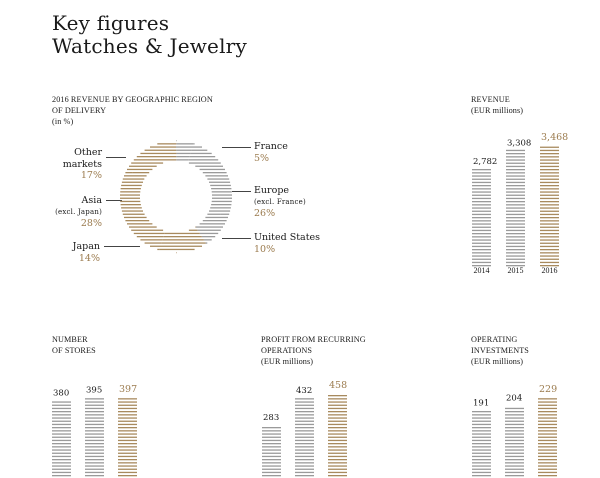  I want to click on page-title-line2: Watches & Jewelry, so click(149, 46).